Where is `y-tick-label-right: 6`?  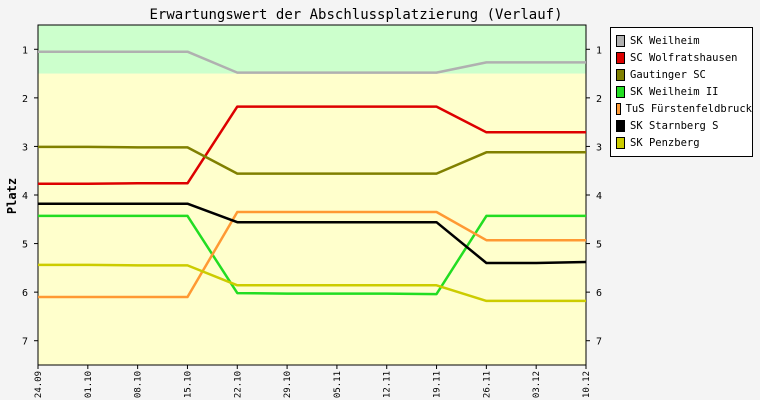 y-tick-label-right: 6 is located at coordinates (599, 293).